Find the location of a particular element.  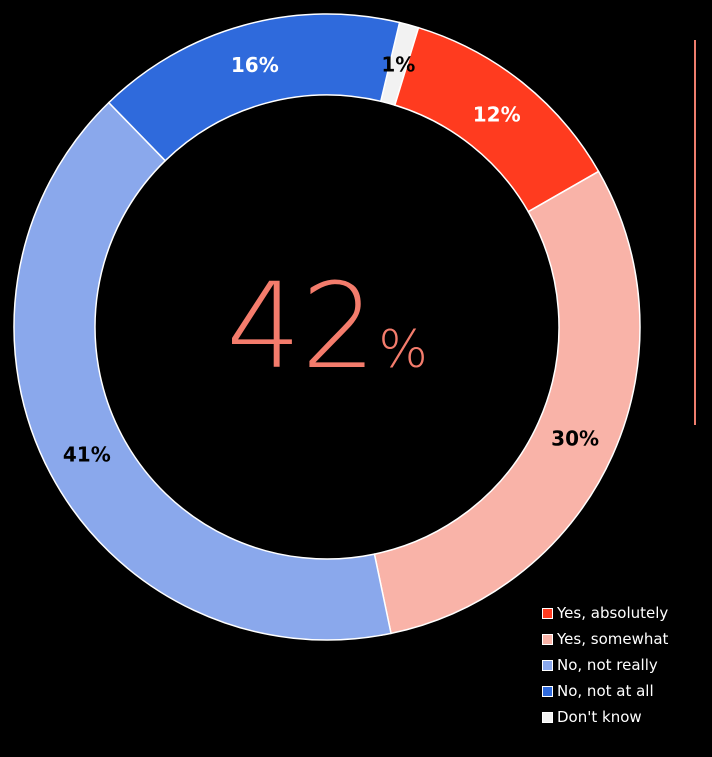

data-label-yes-absolutely: 12% is located at coordinates (497, 114).